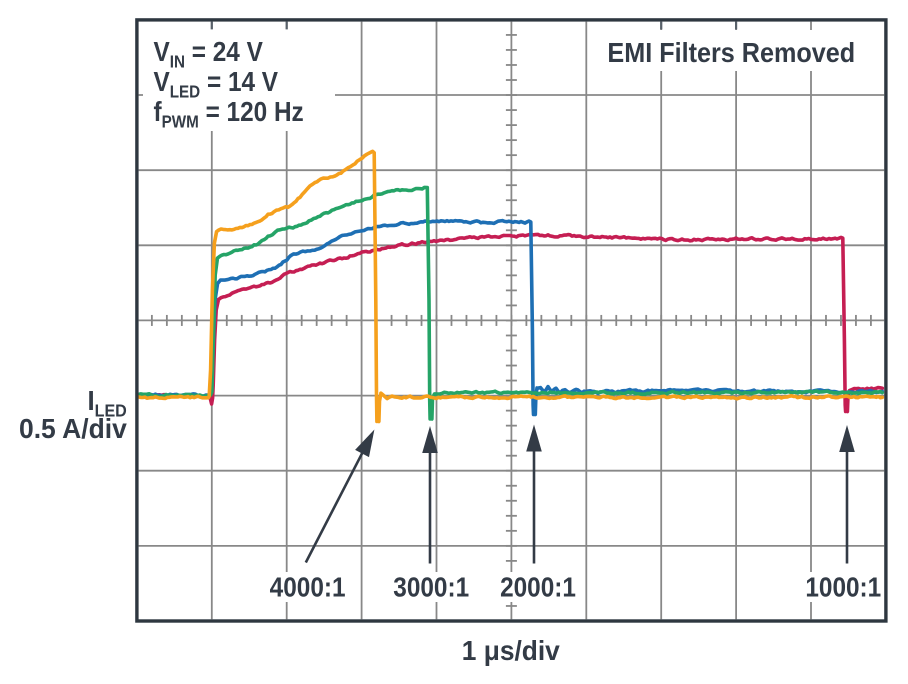 This screenshot has width=908, height=684. Describe the element at coordinates (431, 587) in the screenshot. I see `svg-text: 3000:1` at that location.